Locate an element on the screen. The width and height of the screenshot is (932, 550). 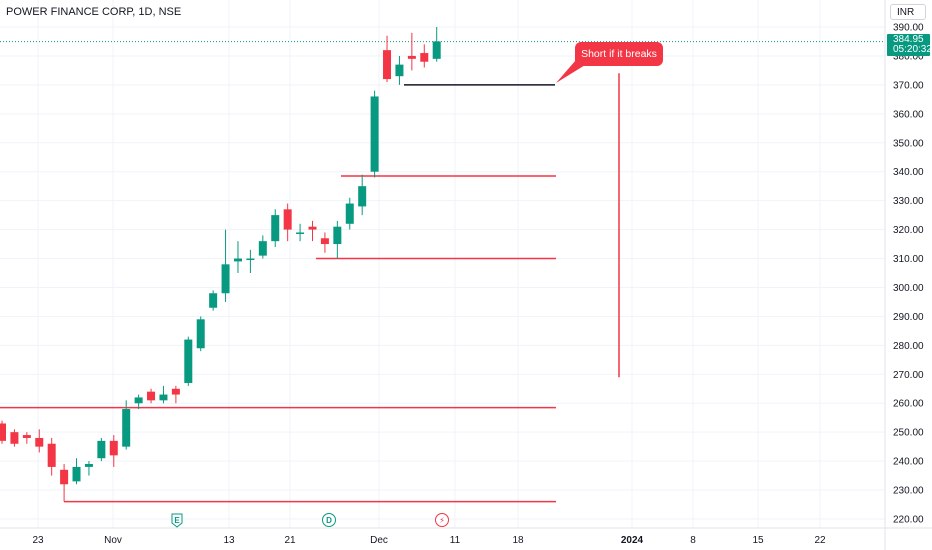
price-axis-label: 250.00 is located at coordinates (908, 433).